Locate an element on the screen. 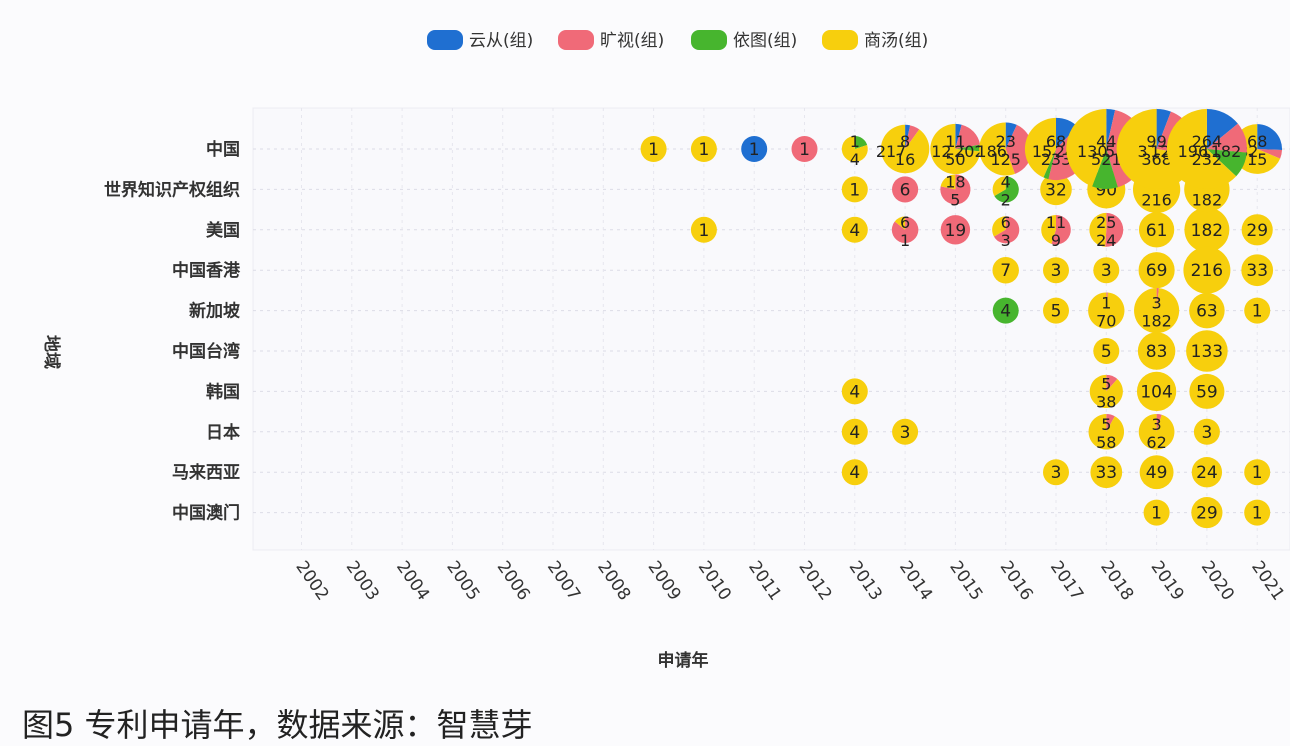  data-label: 33 is located at coordinates (1106, 473).